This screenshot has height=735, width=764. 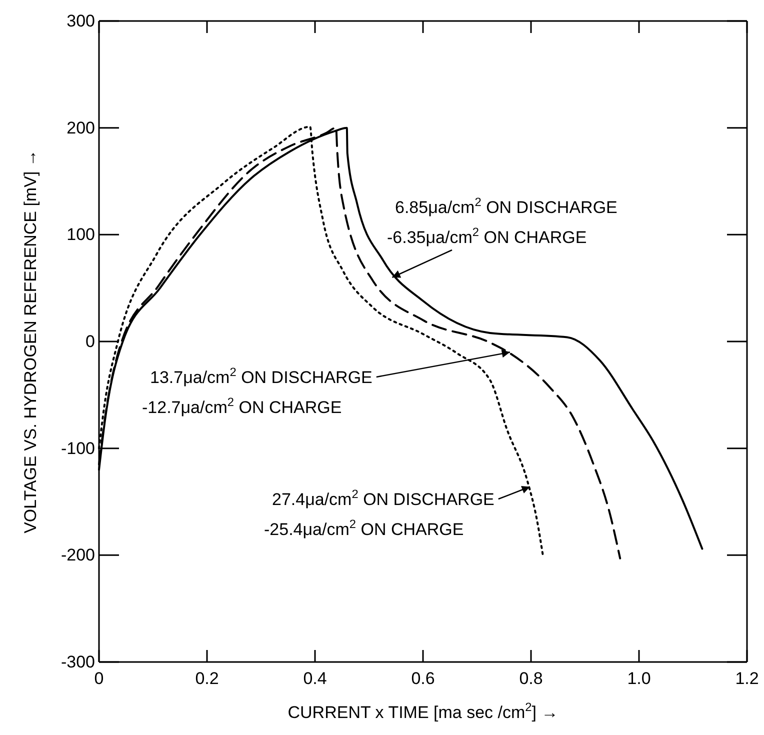 I want to click on y-tick-label: -300, so click(x=77, y=662).